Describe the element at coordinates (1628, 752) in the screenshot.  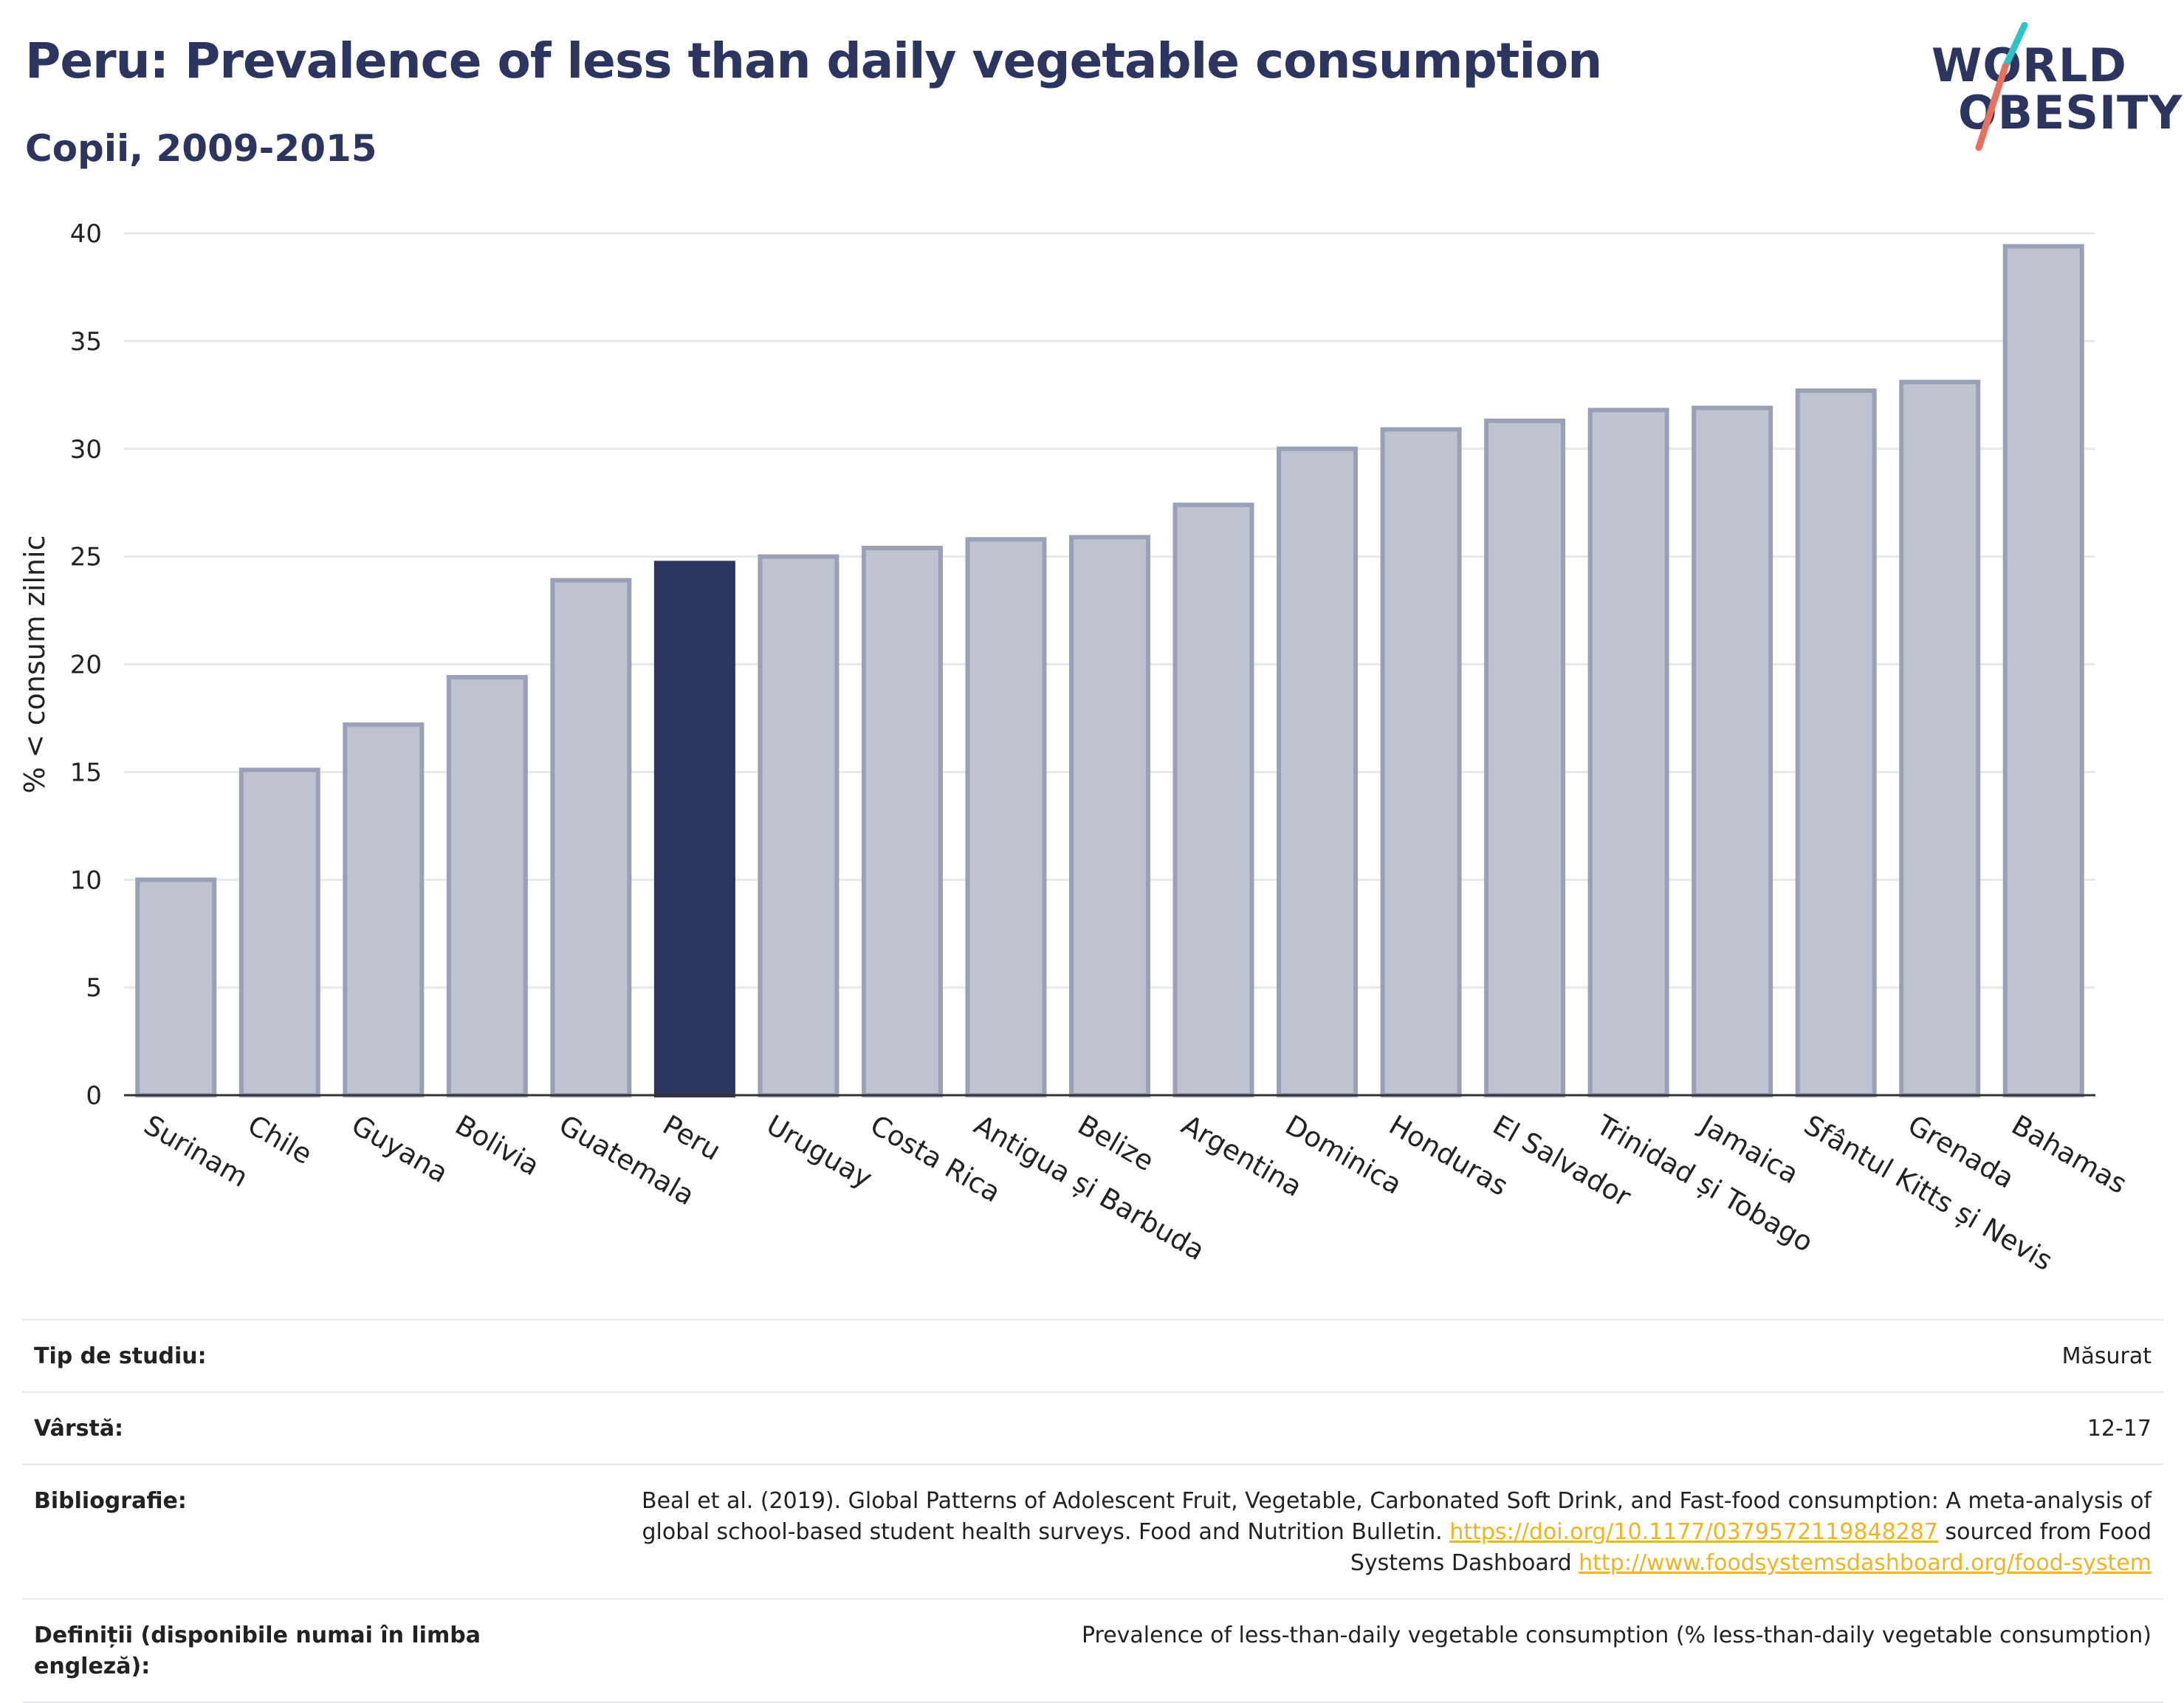
I see `bar-trinidad-i-tobago` at that location.